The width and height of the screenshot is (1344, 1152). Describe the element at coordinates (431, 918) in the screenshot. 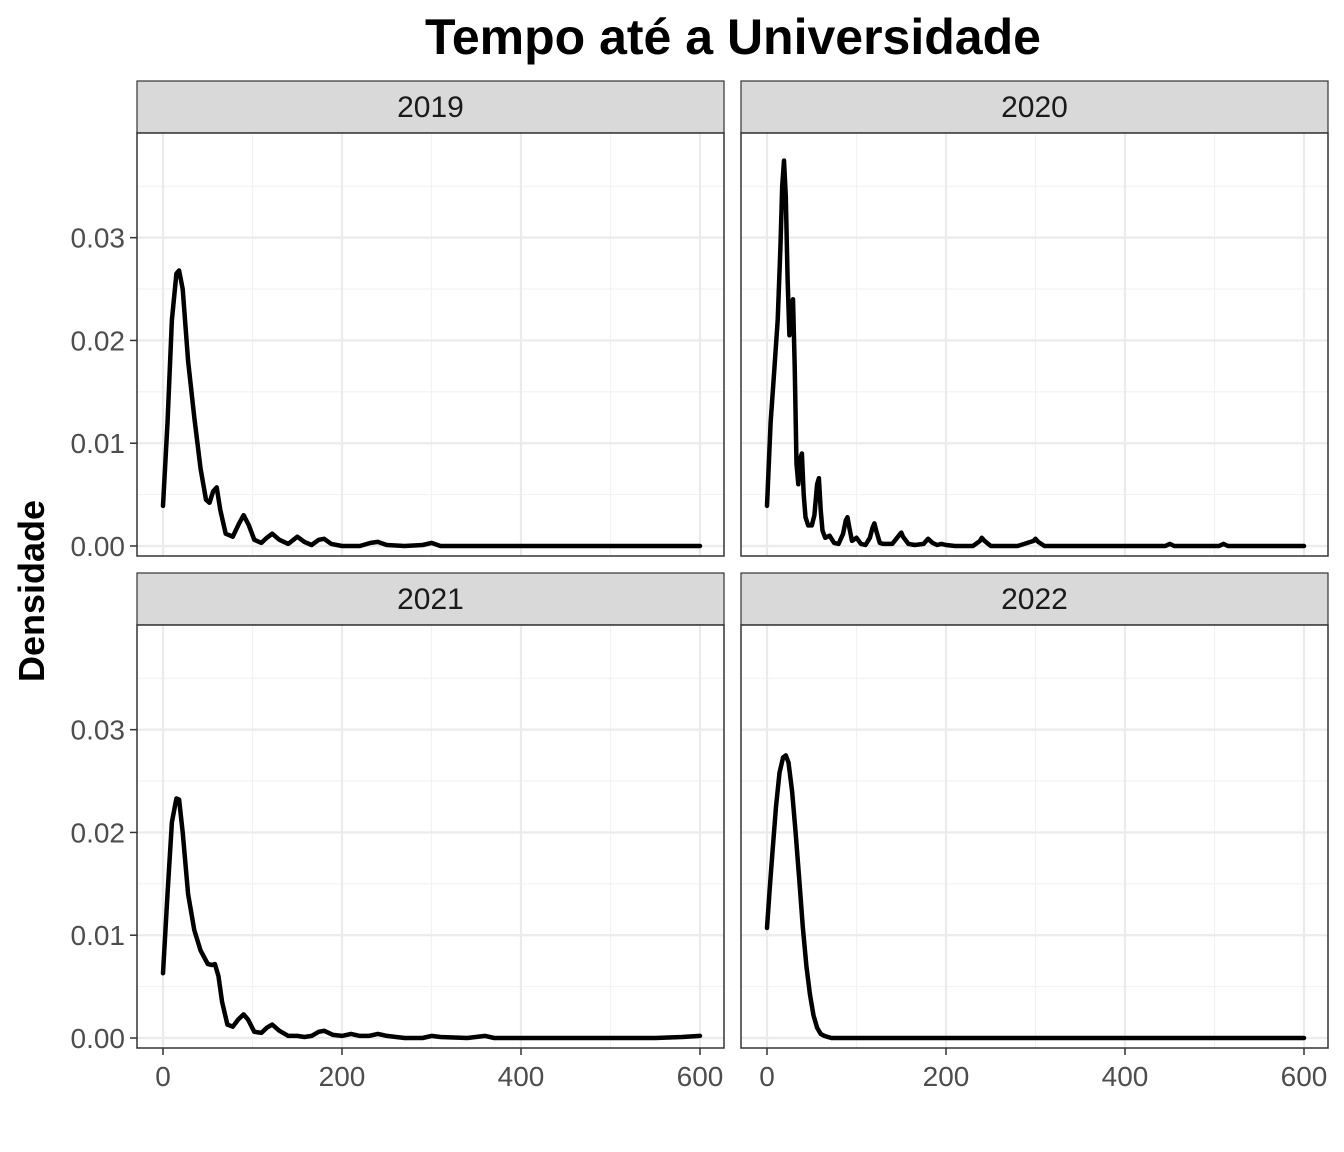

I see `density-line-2021` at that location.